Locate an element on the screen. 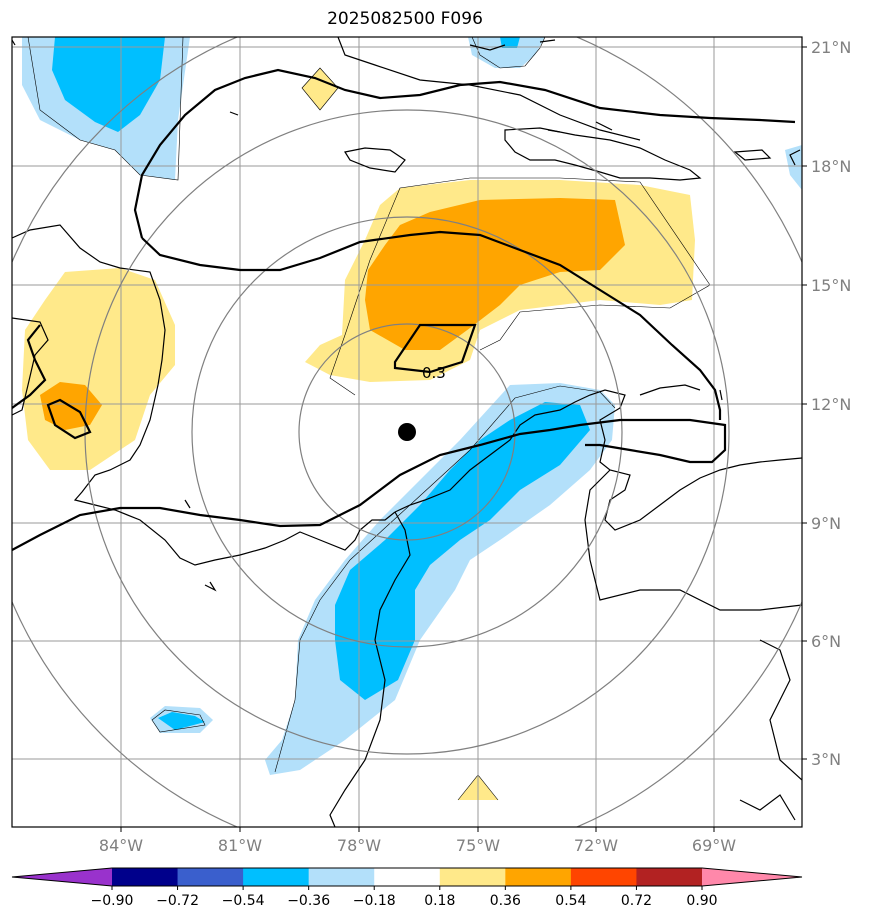 The width and height of the screenshot is (873, 924). colorbar-tick-label: −0.36 is located at coordinates (308, 901).